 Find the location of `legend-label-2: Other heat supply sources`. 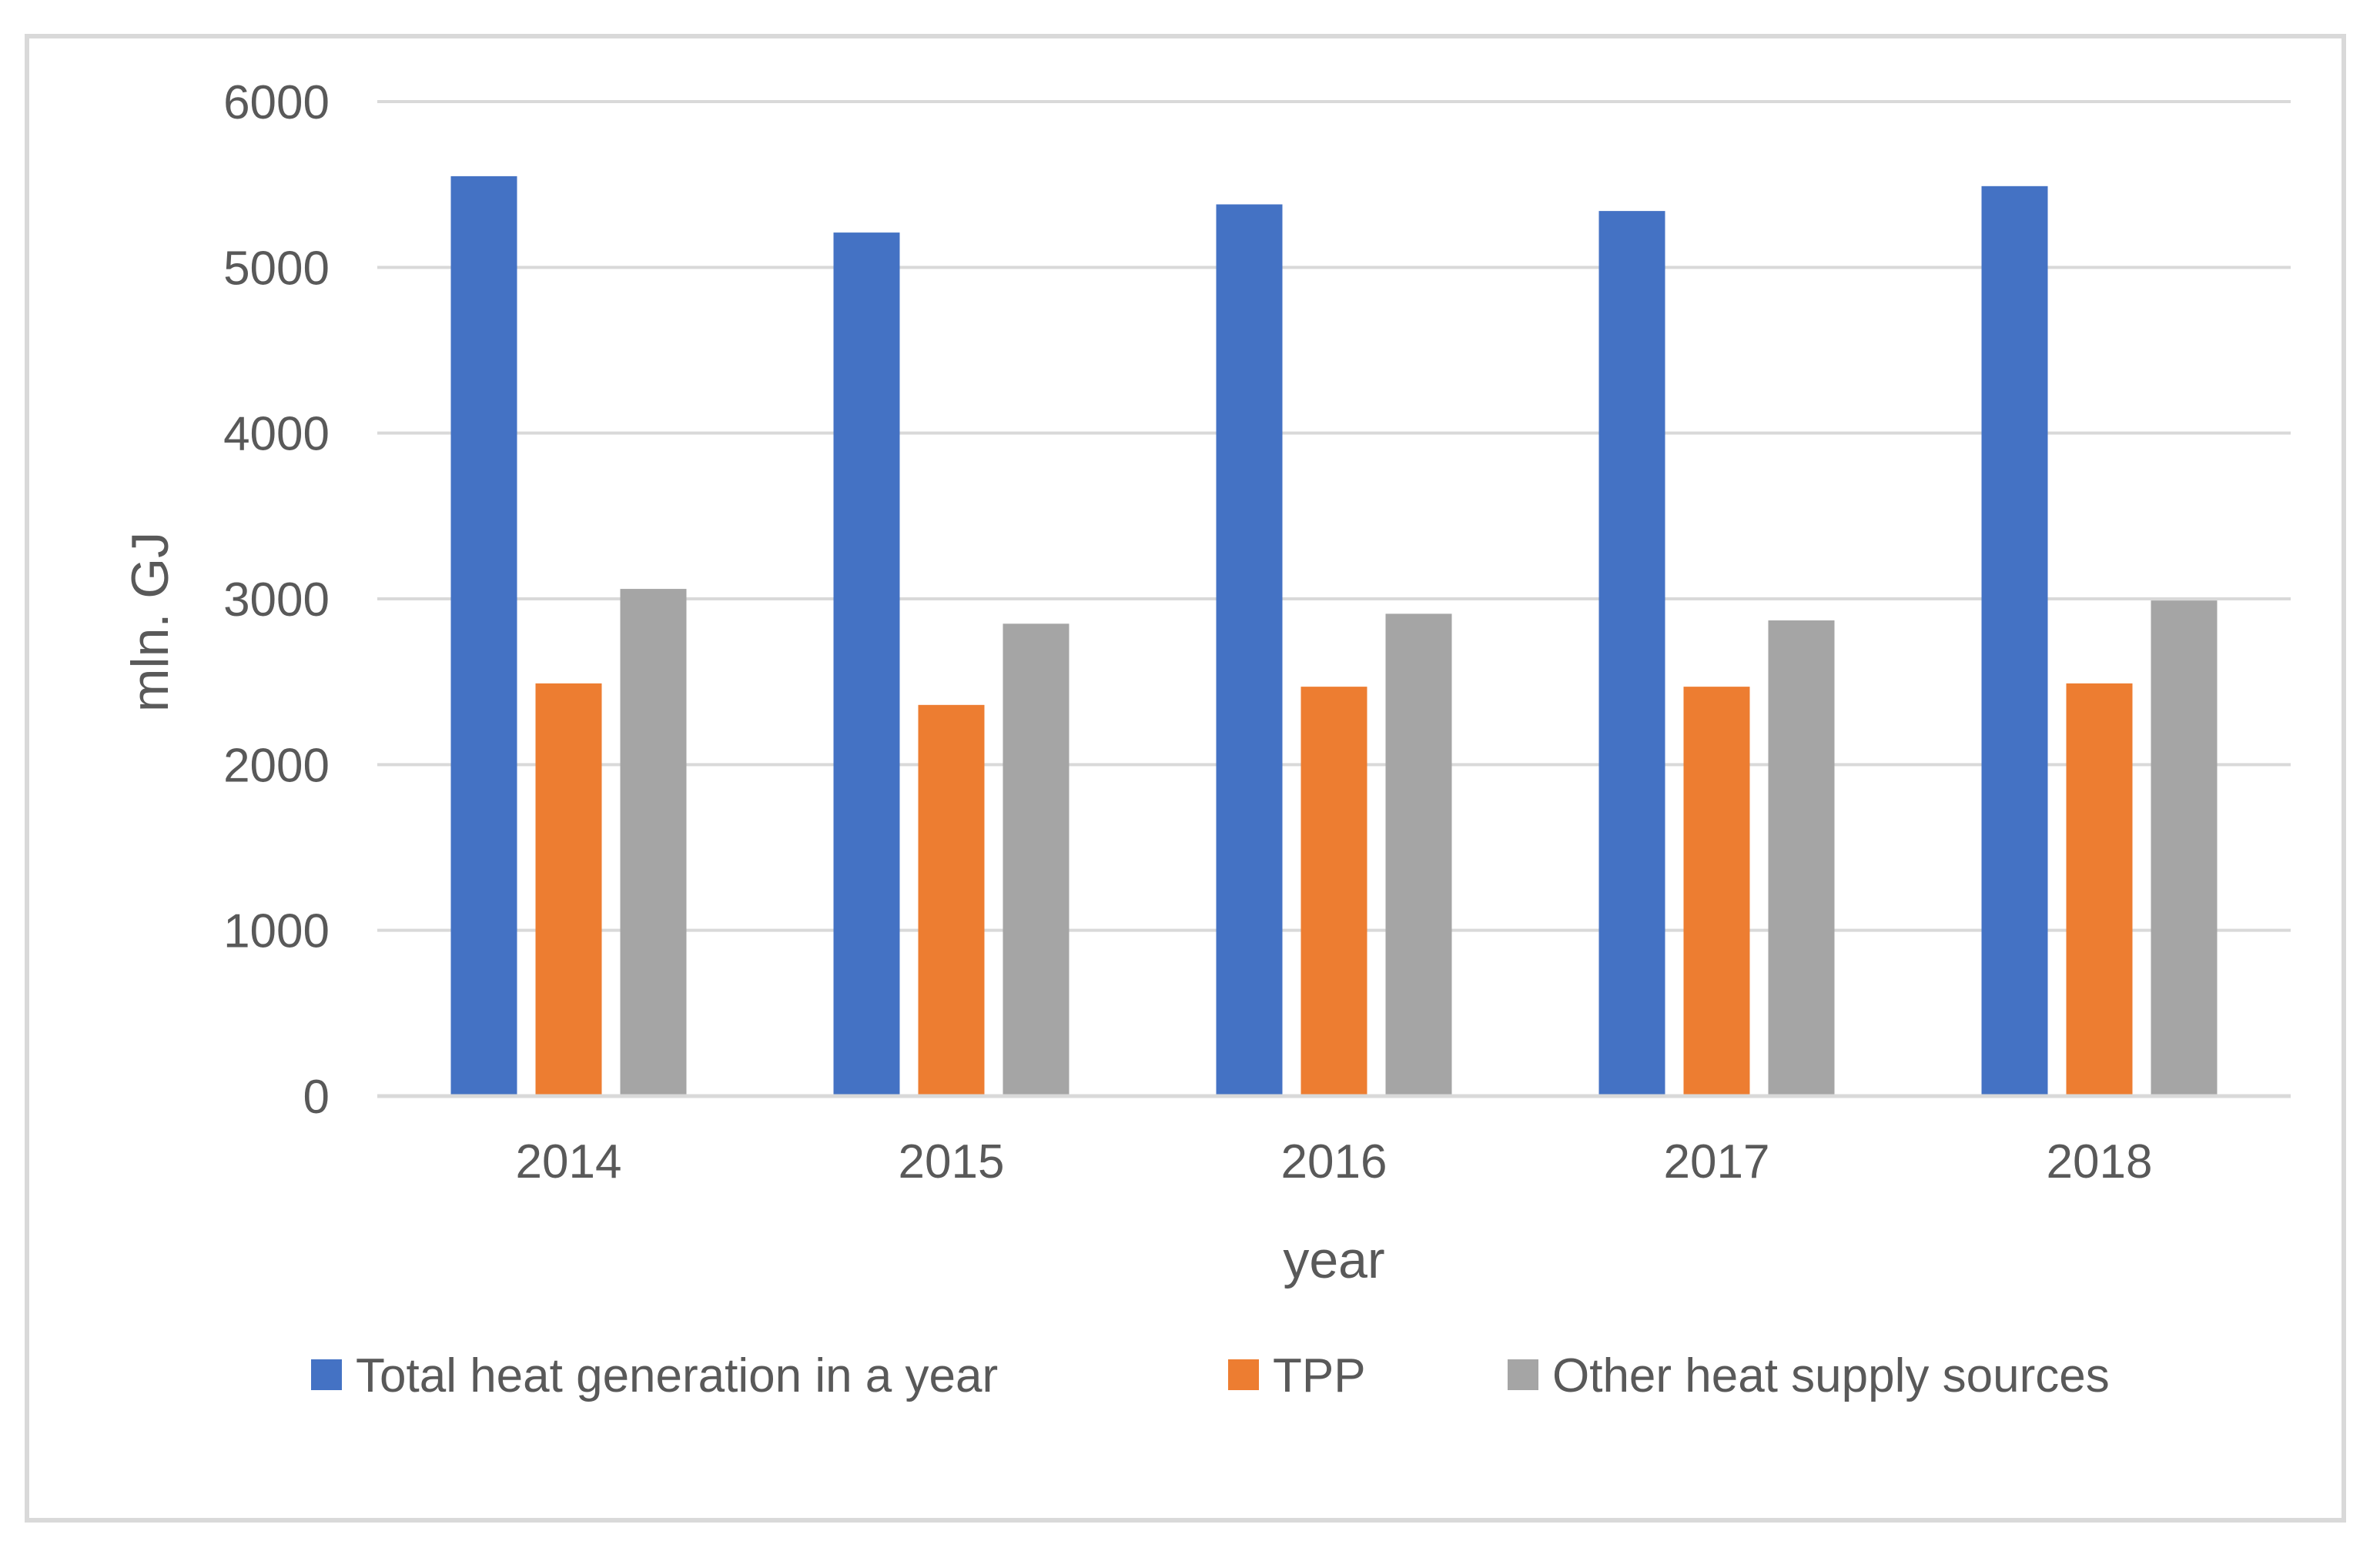

legend-label-2: Other heat supply sources is located at coordinates (1831, 1375).